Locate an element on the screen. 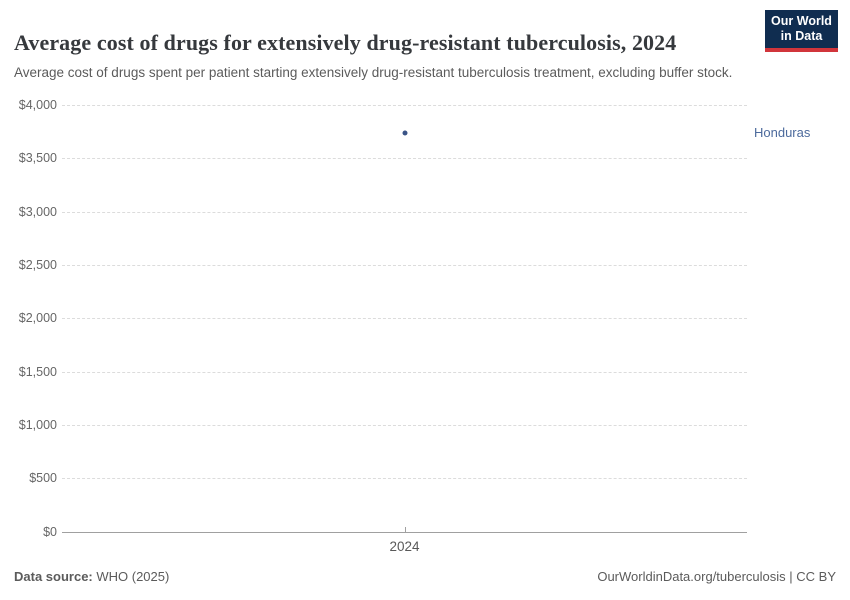  y-axis-tick-label: $2,500 is located at coordinates (37, 264).